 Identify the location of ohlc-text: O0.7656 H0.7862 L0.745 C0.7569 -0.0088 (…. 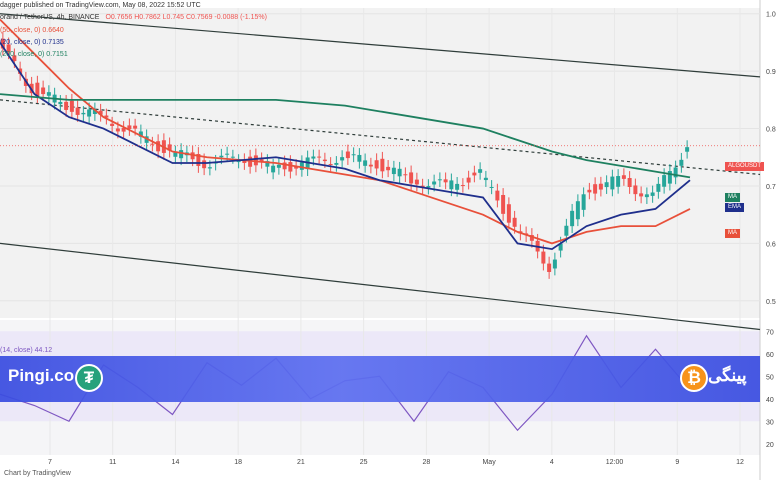
(186, 17).